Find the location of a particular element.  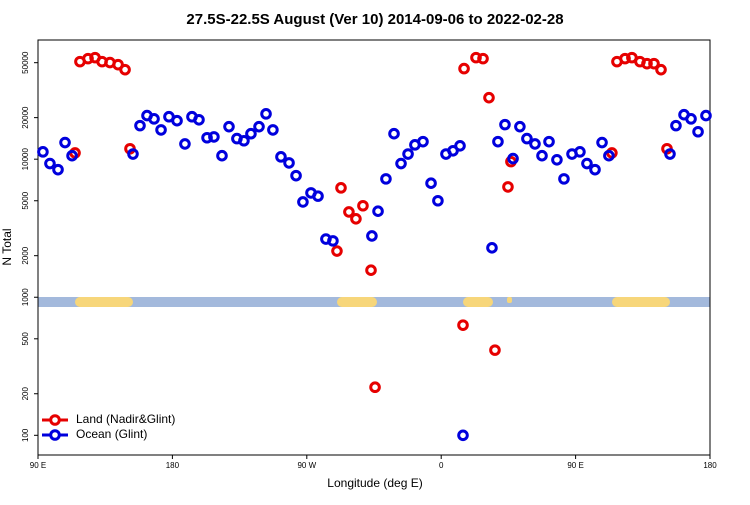

surface-band is located at coordinates (374, 302).